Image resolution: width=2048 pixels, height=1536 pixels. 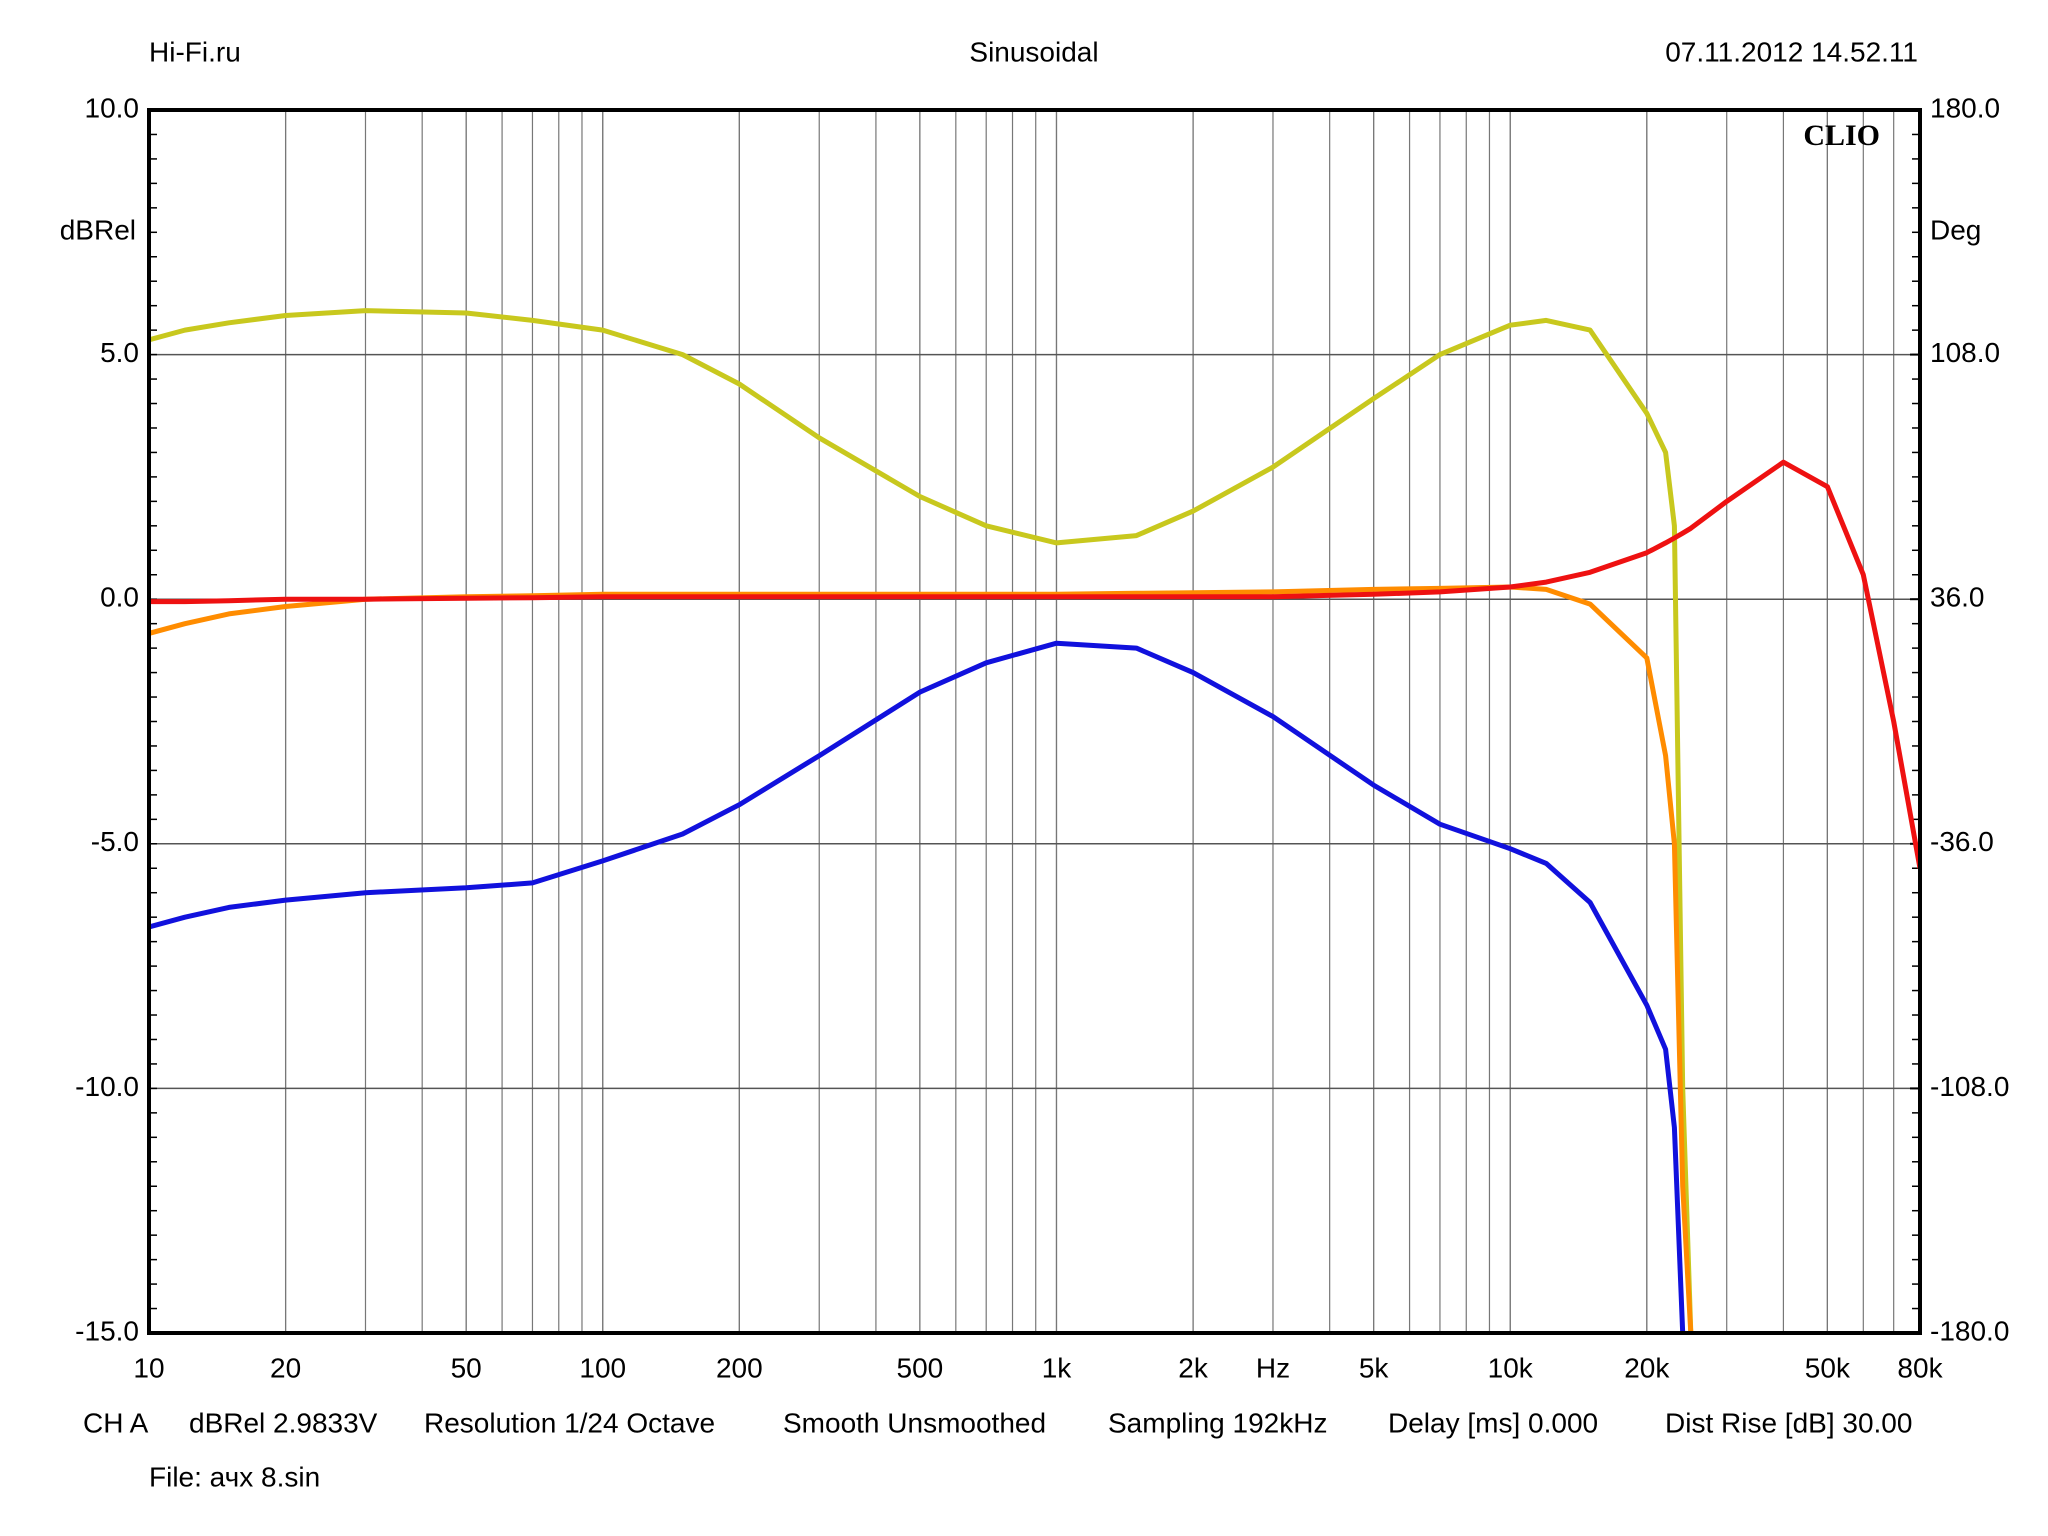 I want to click on x-tick-label: 80k, so click(x=1920, y=1367).